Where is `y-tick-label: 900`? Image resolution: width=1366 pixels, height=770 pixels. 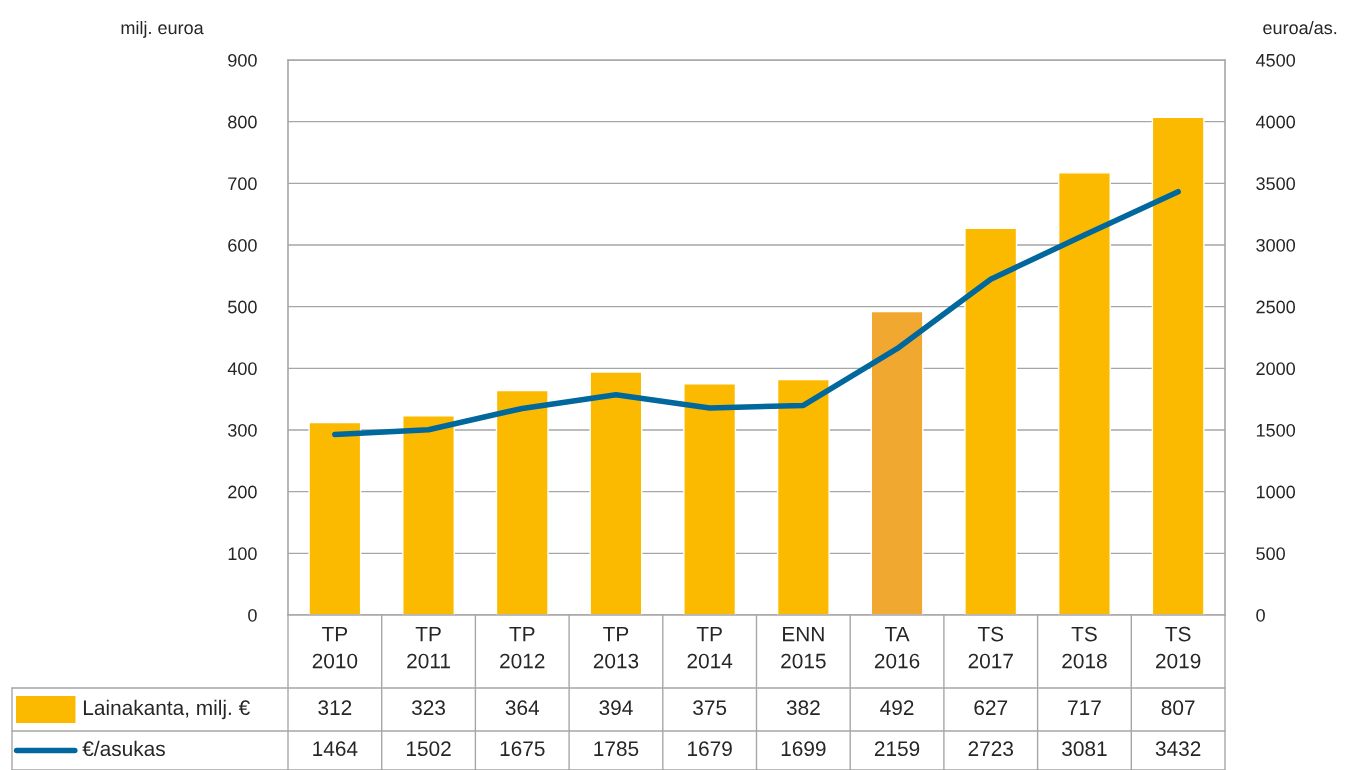 y-tick-label: 900 is located at coordinates (242, 60).